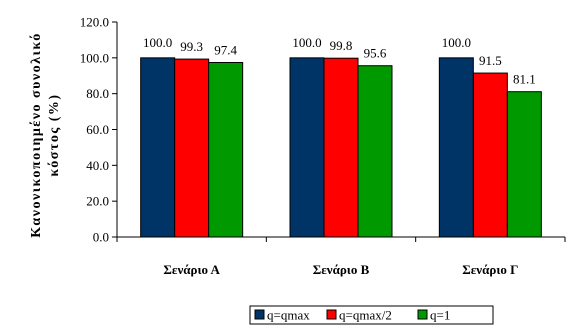 The image size is (582, 327). What do you see at coordinates (225, 49) in the screenshot?
I see `data-label: 97.4` at bounding box center [225, 49].